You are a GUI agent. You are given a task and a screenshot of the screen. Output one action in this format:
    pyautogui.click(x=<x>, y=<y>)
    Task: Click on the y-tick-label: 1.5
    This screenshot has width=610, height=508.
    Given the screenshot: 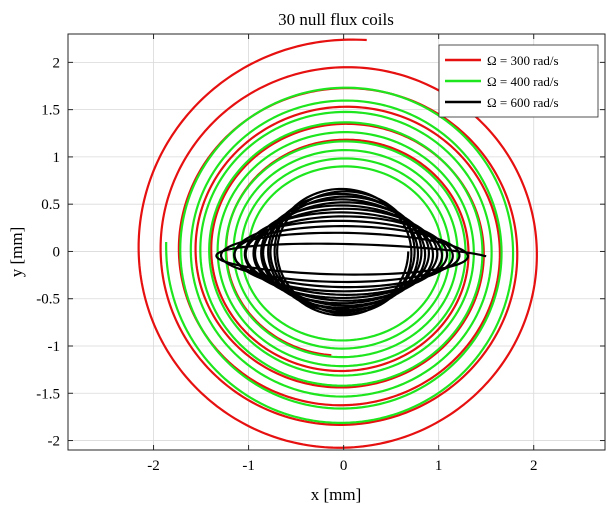 What is the action you would take?
    pyautogui.click(x=50, y=111)
    